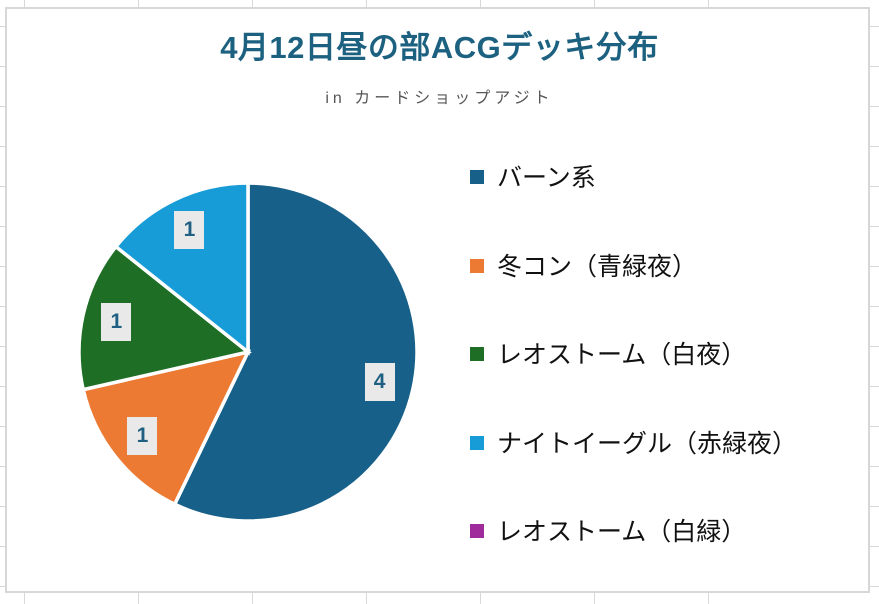  What do you see at coordinates (667, 176) in the screenshot?
I see `legend-item-0: バーン系` at bounding box center [667, 176].